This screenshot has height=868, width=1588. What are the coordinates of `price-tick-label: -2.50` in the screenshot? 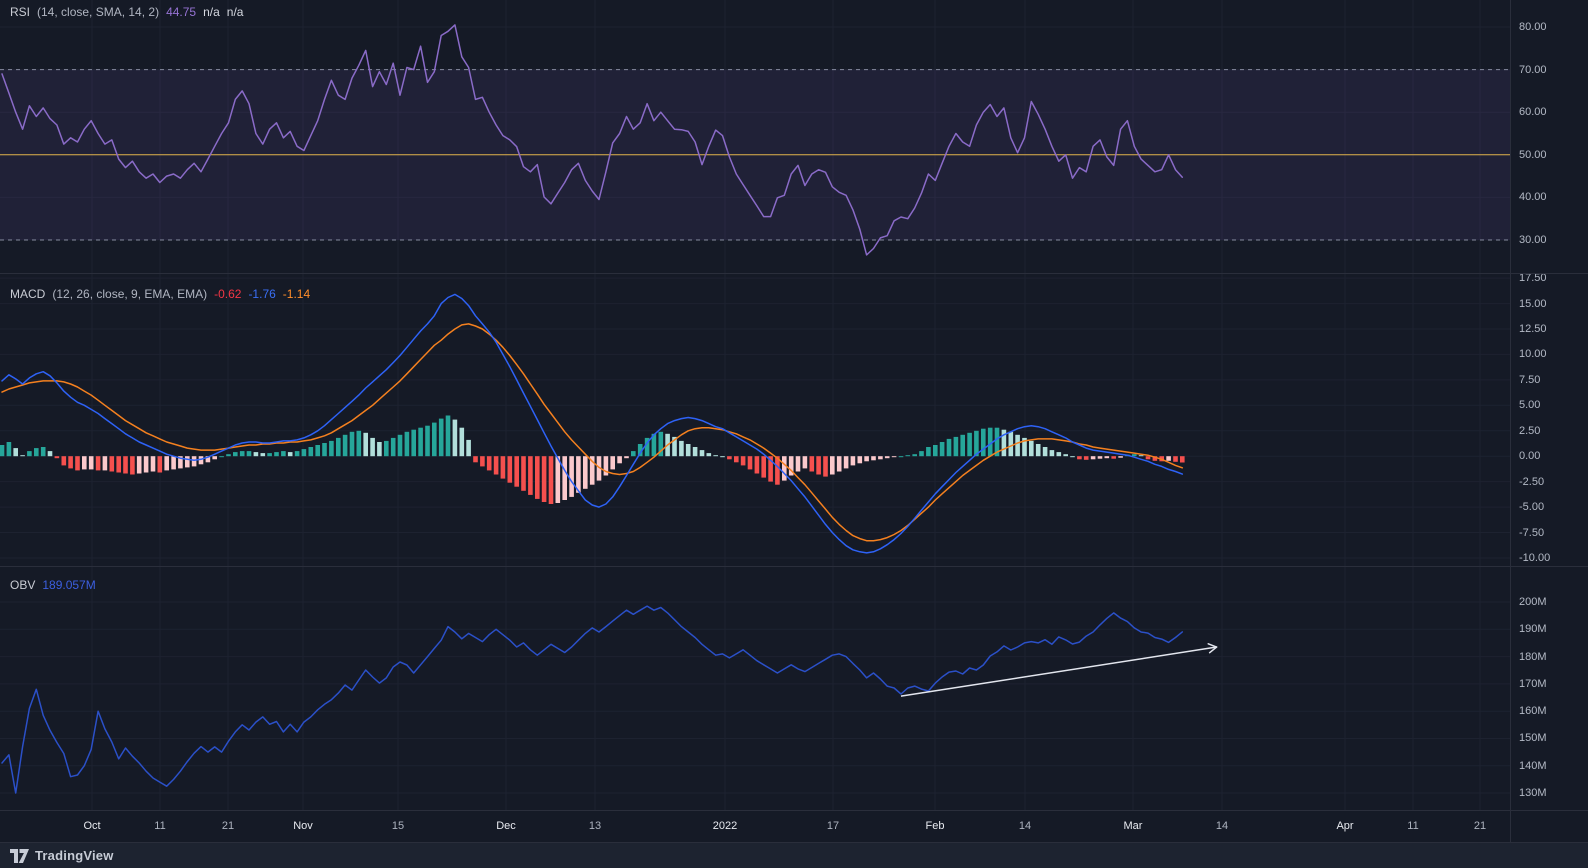 It's located at (1532, 481).